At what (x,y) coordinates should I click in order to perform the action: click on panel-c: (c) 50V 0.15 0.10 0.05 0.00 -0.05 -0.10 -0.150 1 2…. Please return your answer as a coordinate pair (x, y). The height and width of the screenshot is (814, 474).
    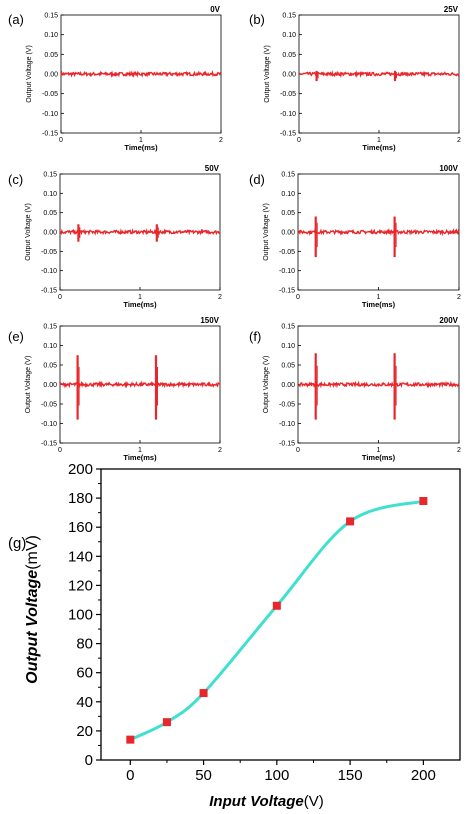
    Looking at the image, I should click on (115, 236).